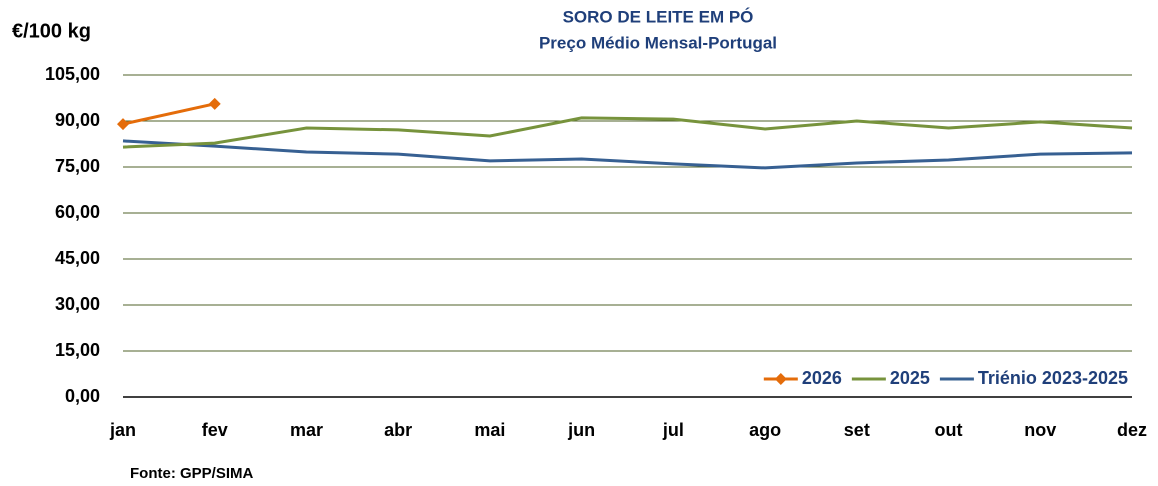 The image size is (1158, 486). I want to click on legend-label: 2026, so click(822, 378).